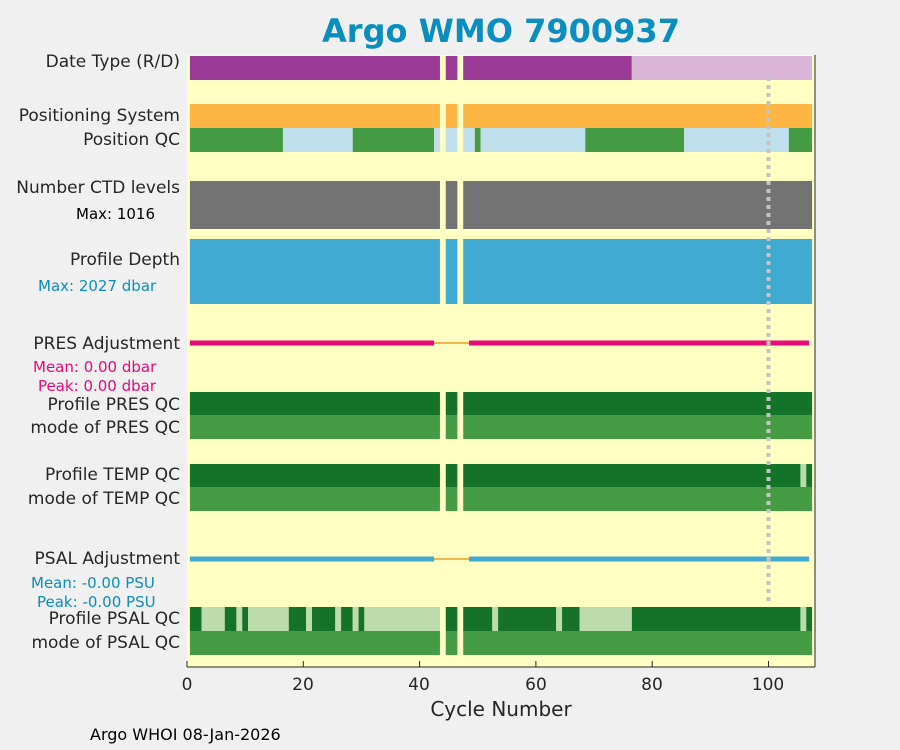 The height and width of the screenshot is (750, 900). Describe the element at coordinates (536, 685) in the screenshot. I see `x-tick-label: 60` at that location.